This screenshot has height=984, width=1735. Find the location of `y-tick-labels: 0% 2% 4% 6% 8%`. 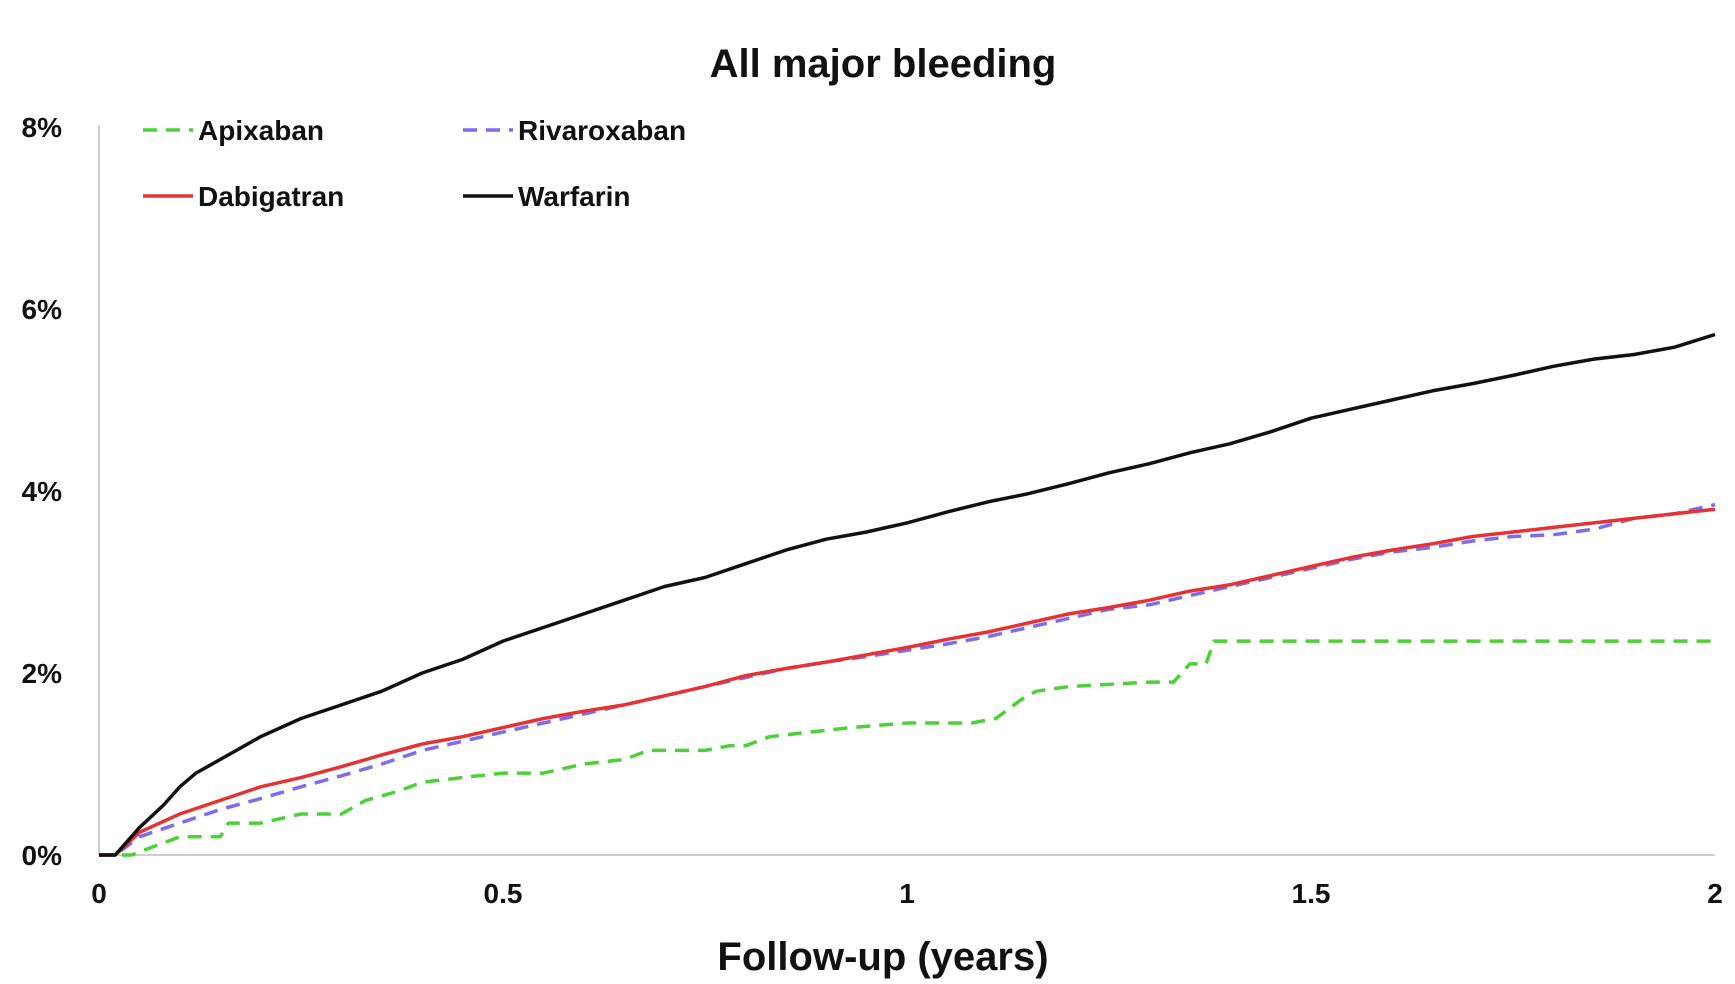

y-tick-labels: 0% 2% 4% 6% 8% is located at coordinates (42, 491).